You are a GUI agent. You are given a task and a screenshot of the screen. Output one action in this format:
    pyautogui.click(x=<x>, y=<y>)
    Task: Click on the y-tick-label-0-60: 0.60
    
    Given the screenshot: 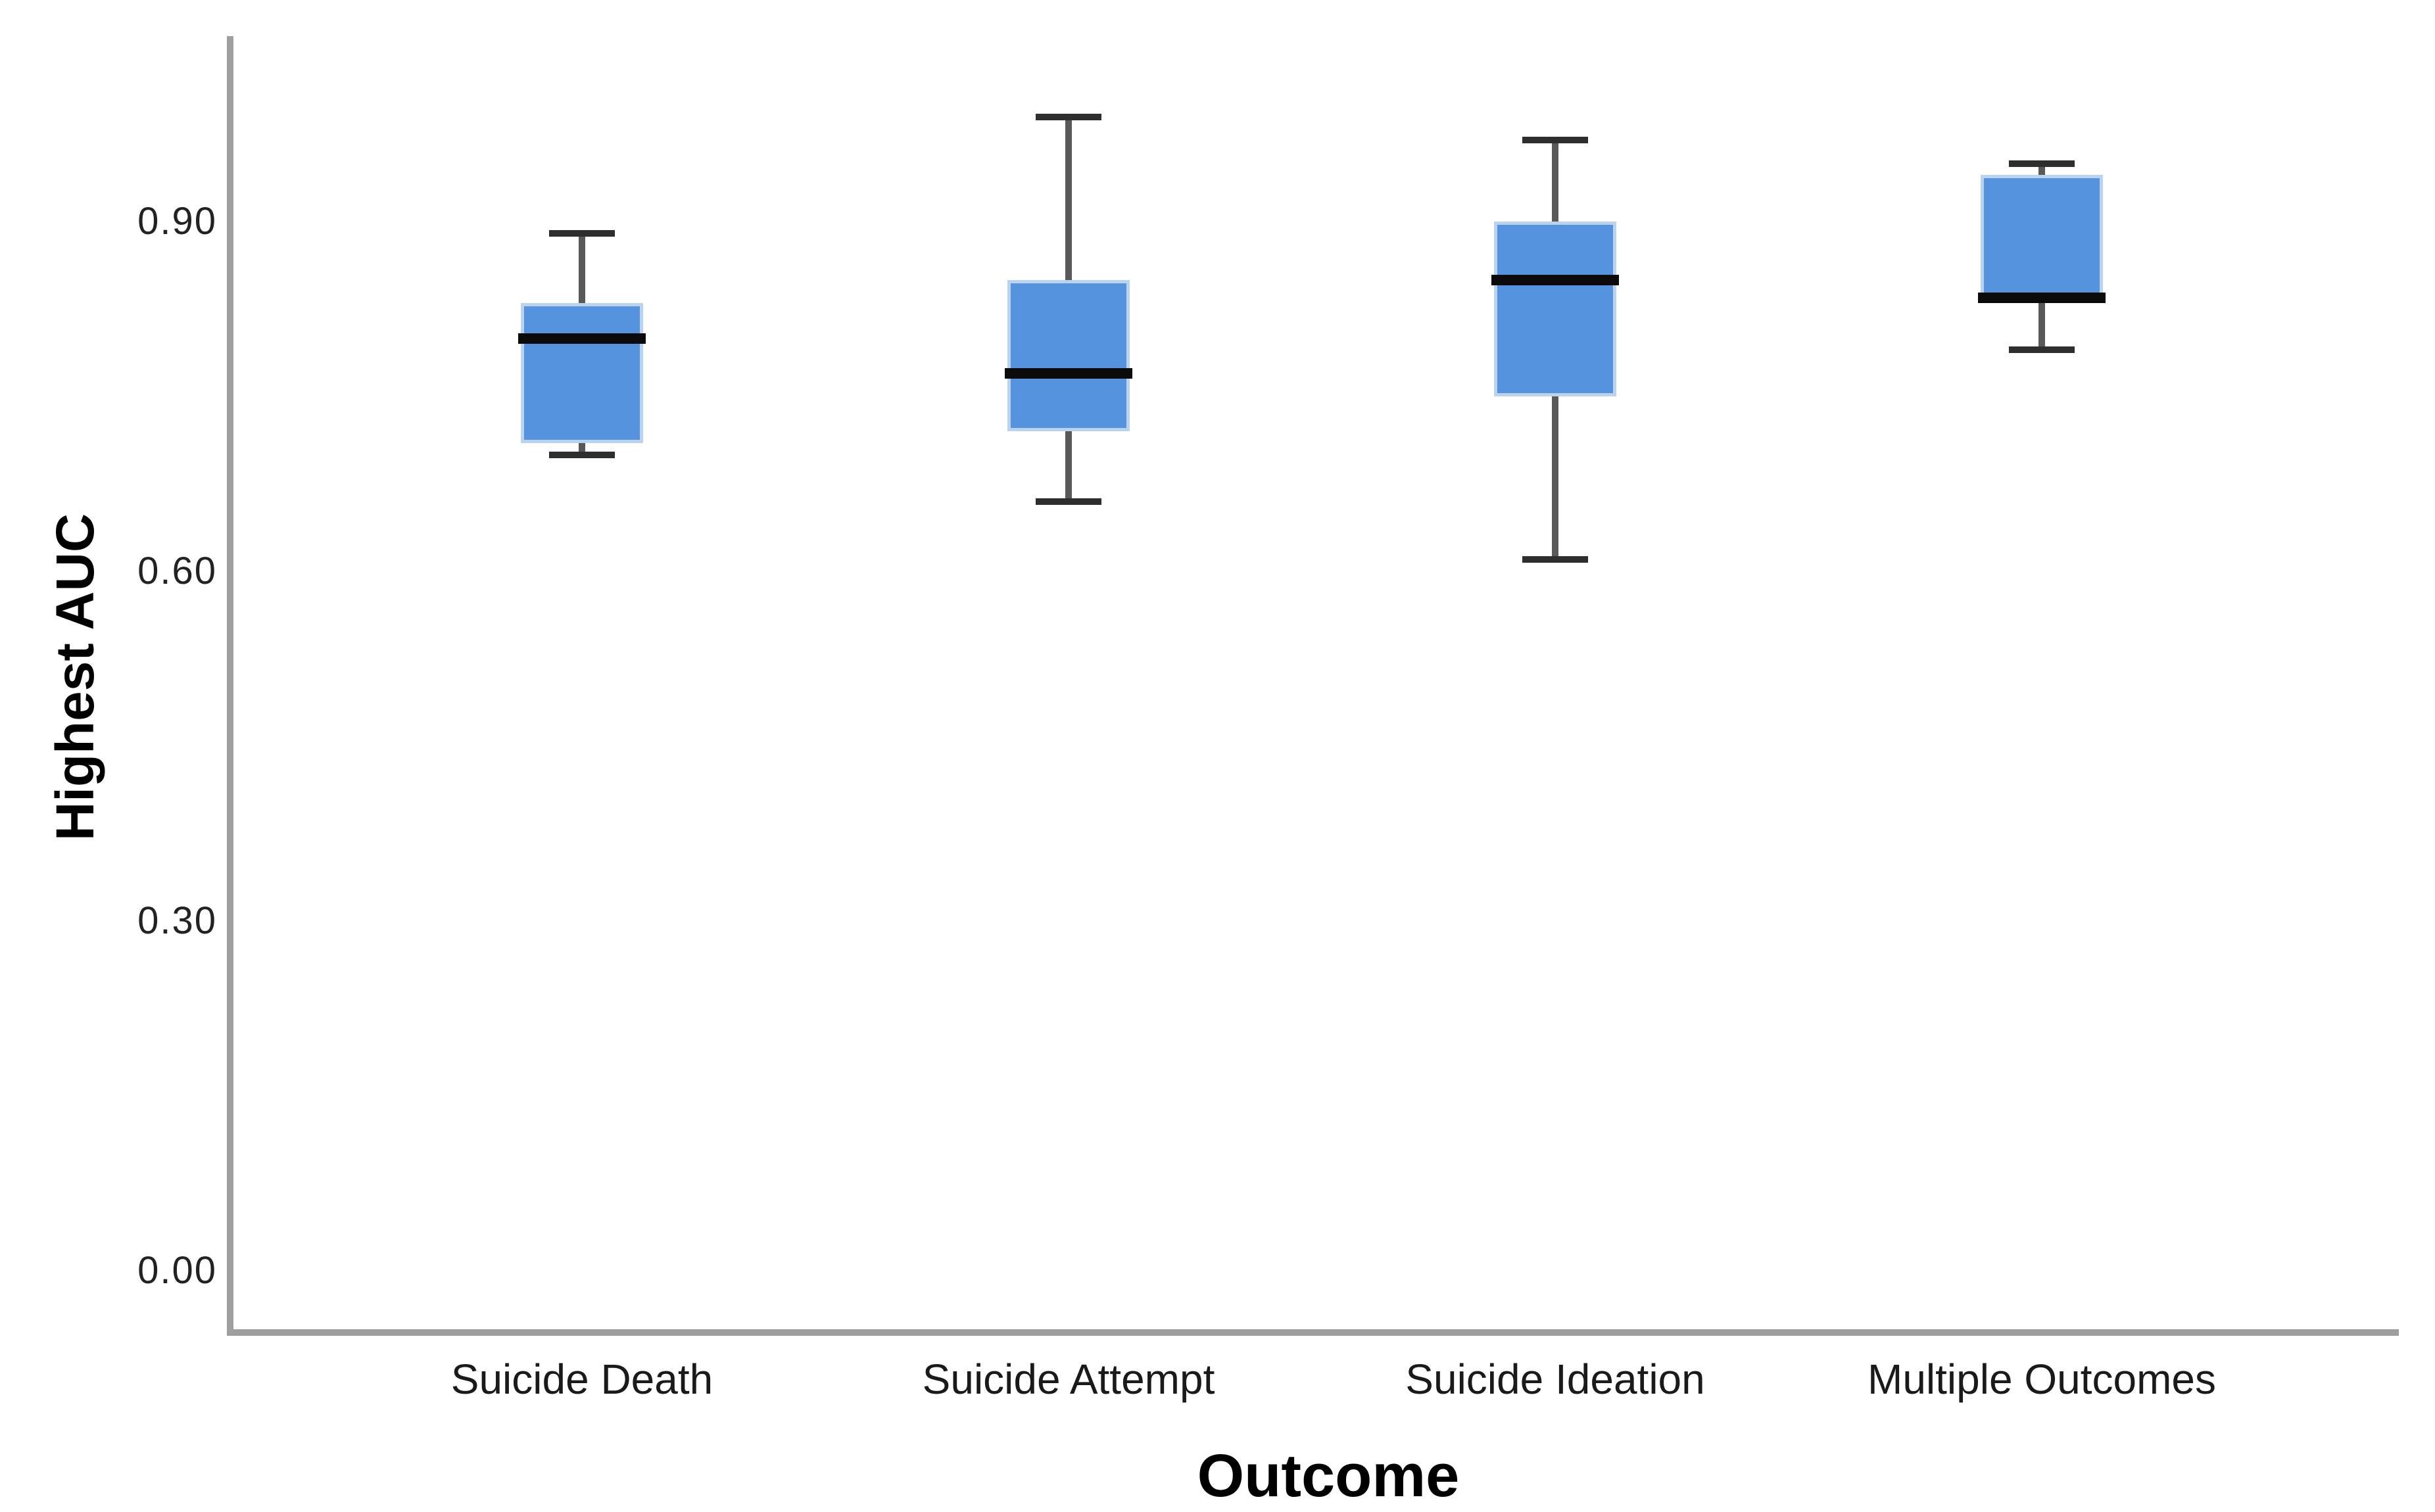 What is the action you would take?
    pyautogui.click(x=177, y=571)
    